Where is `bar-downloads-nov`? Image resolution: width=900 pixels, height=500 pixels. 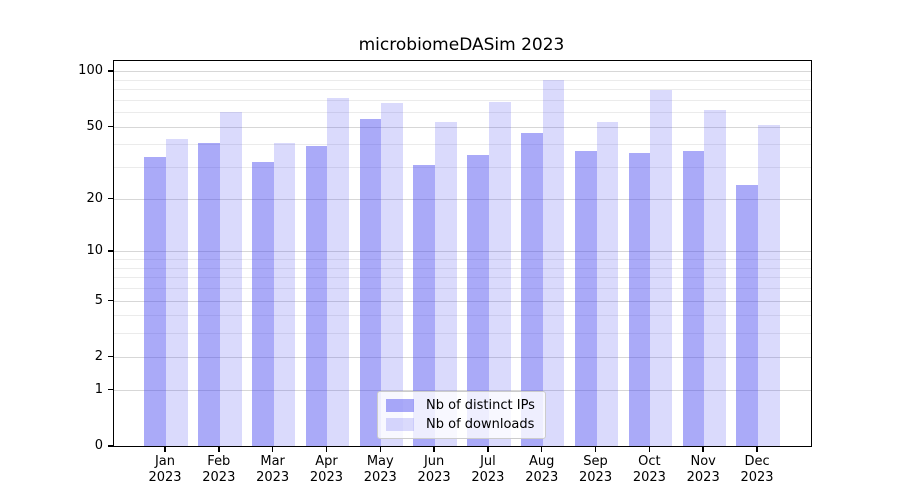
bar-downloads-nov is located at coordinates (715, 277).